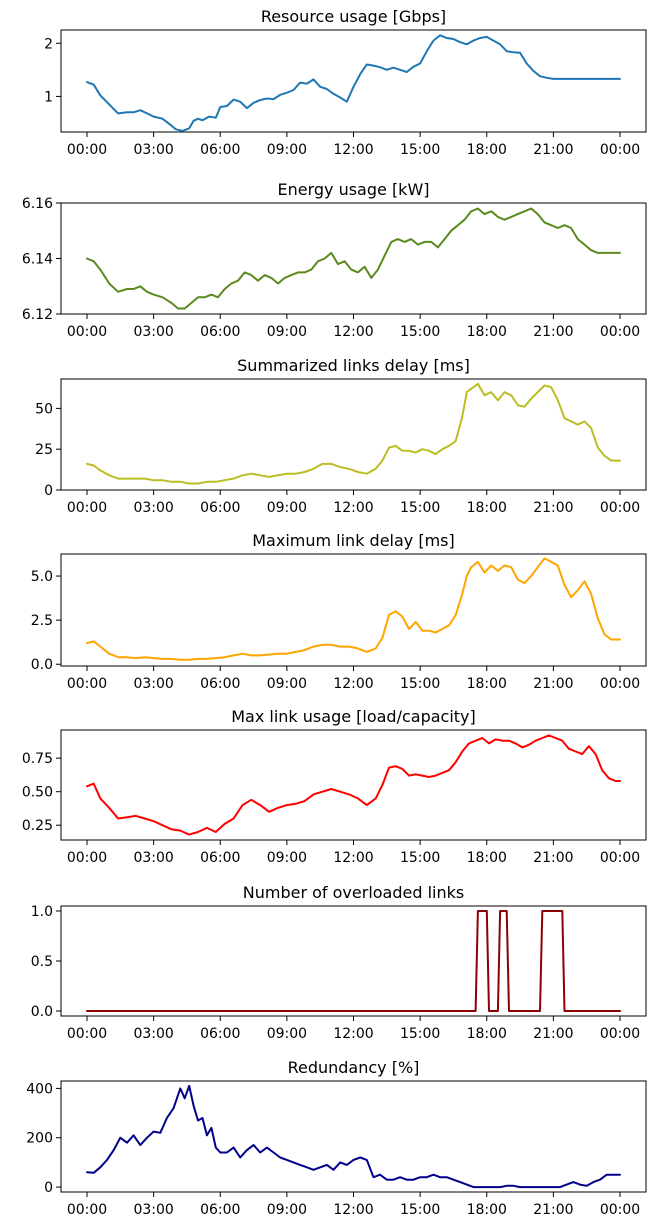  Describe the element at coordinates (37, 204) in the screenshot. I see `y-tick-label: 6.16` at that location.